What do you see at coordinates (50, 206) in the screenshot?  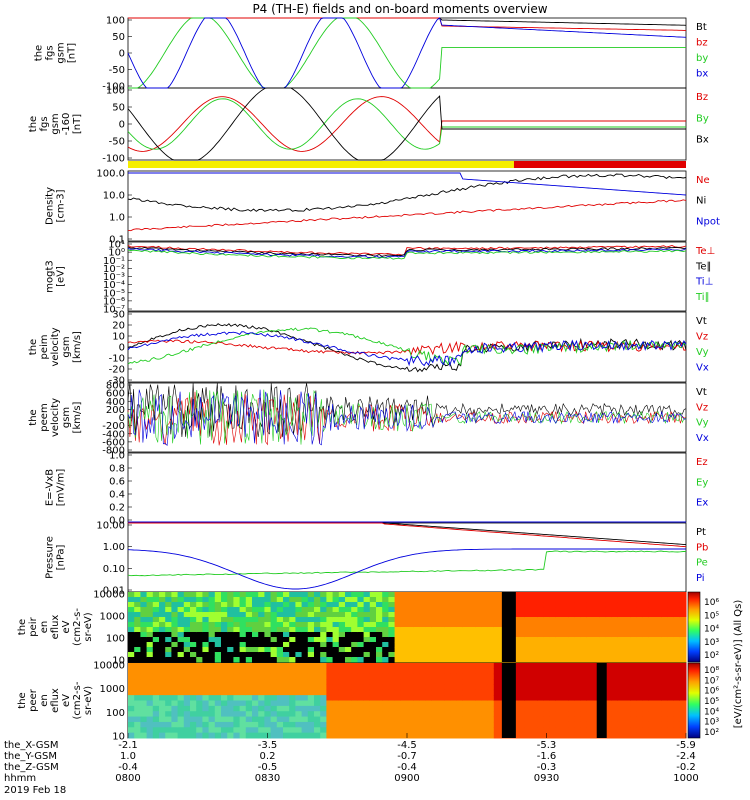 I see `ylabel-density-0: Density` at bounding box center [50, 206].